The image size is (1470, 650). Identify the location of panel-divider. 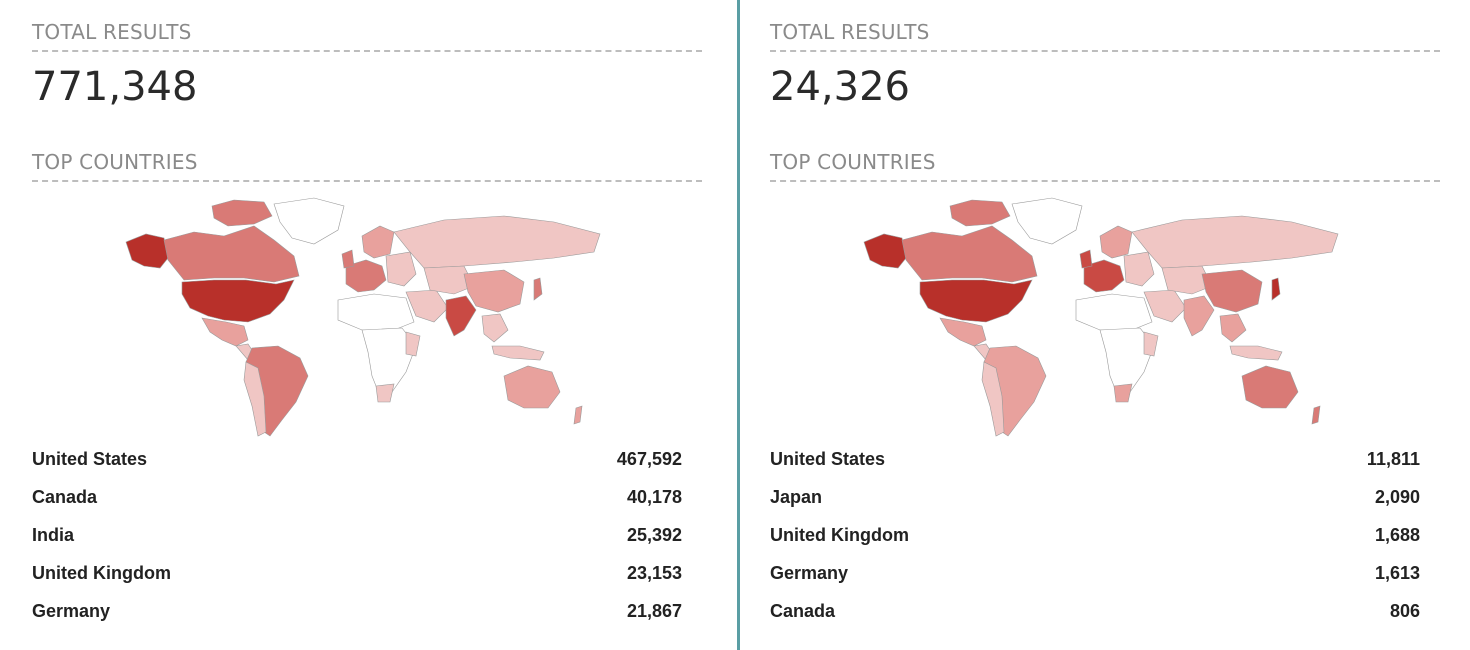
(738, 325).